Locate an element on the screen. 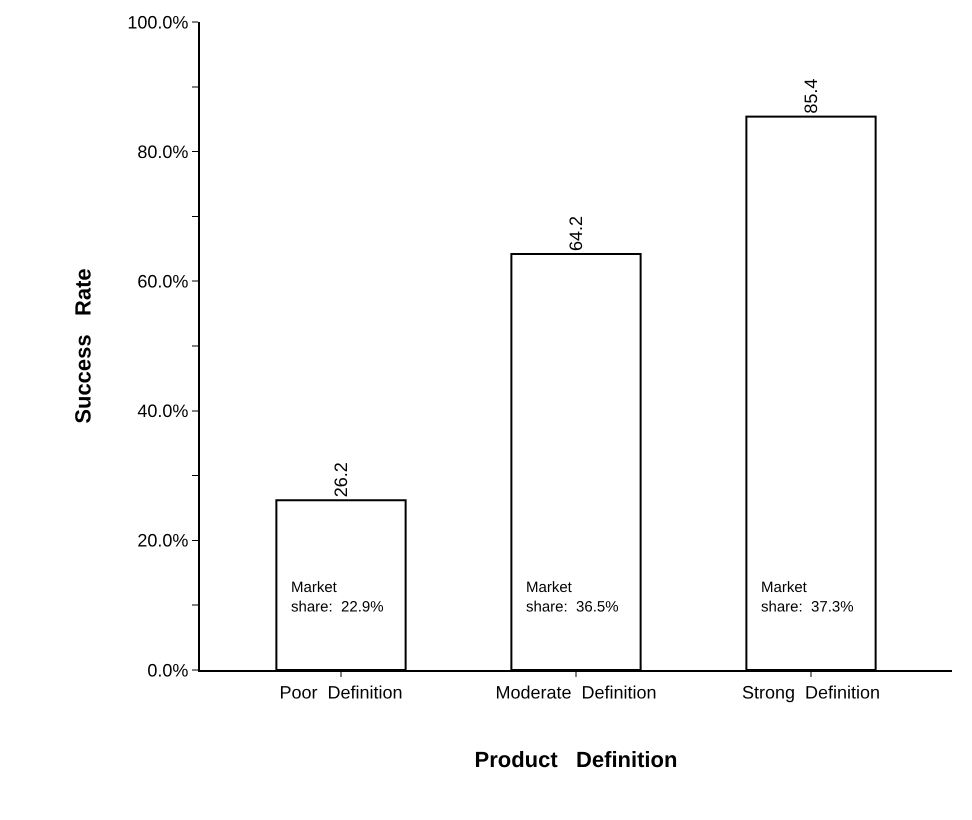 The height and width of the screenshot is (820, 972). y-tick-label: 100.0% is located at coordinates (157, 22).